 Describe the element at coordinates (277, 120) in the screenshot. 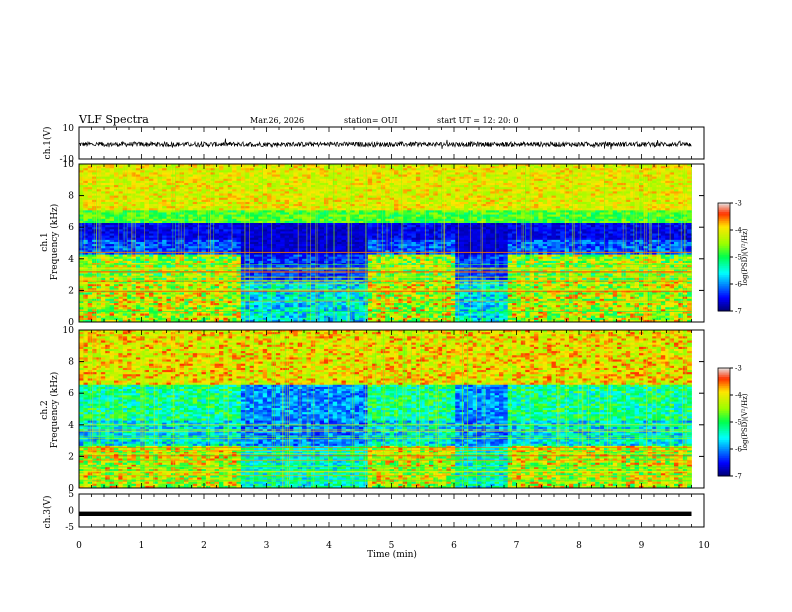

I see `date-label: Mar.26, 2026` at that location.